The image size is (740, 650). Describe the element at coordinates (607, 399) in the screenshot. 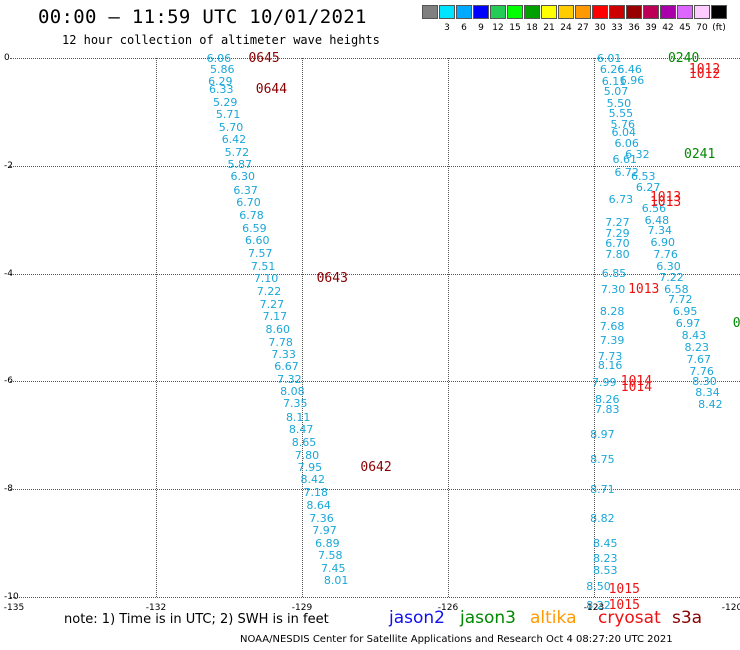

I see `wave-height-value: 8.26` at that location.